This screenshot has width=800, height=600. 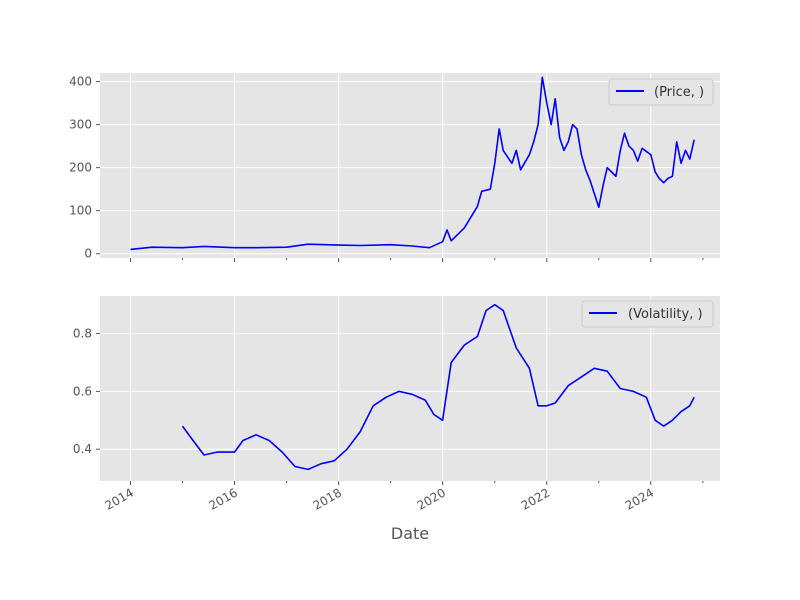 I want to click on price-y-ticks: 0 100 200 300 400, so click(x=84, y=168).